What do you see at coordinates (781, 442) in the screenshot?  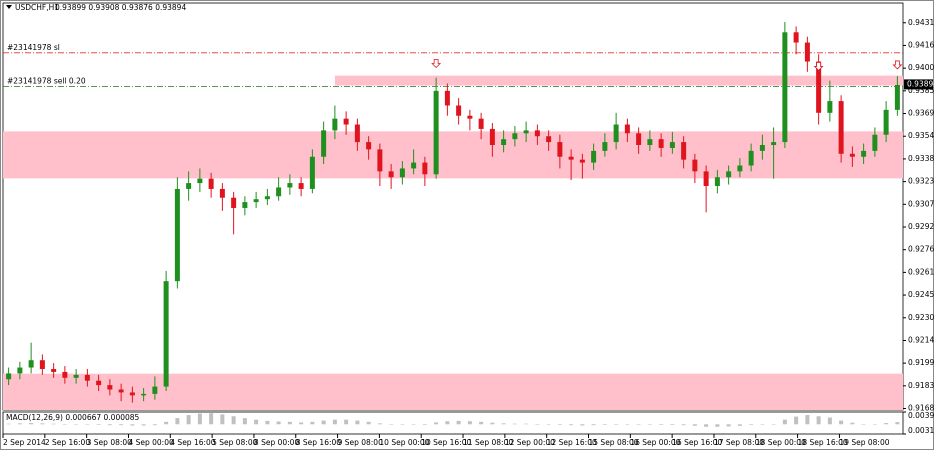 I see `x-tick-label: 18 Sep 00:00` at bounding box center [781, 442].